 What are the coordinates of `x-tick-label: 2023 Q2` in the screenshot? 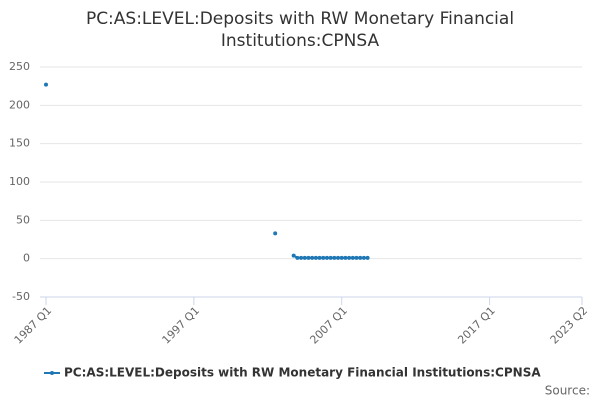 It's located at (569, 325).